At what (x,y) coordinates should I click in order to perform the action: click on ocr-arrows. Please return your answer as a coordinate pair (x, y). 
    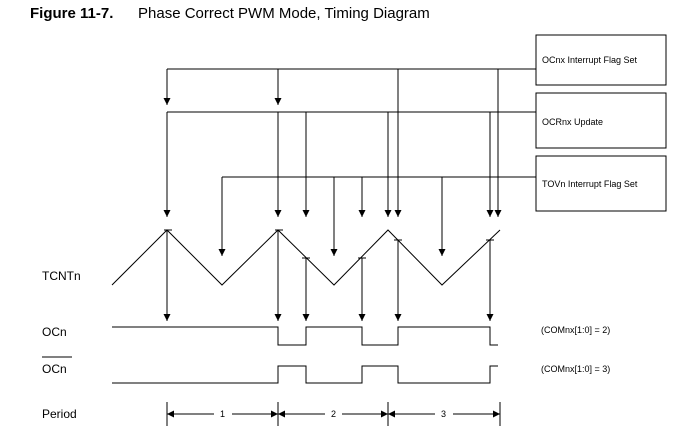
    Looking at the image, I should click on (328, 164).